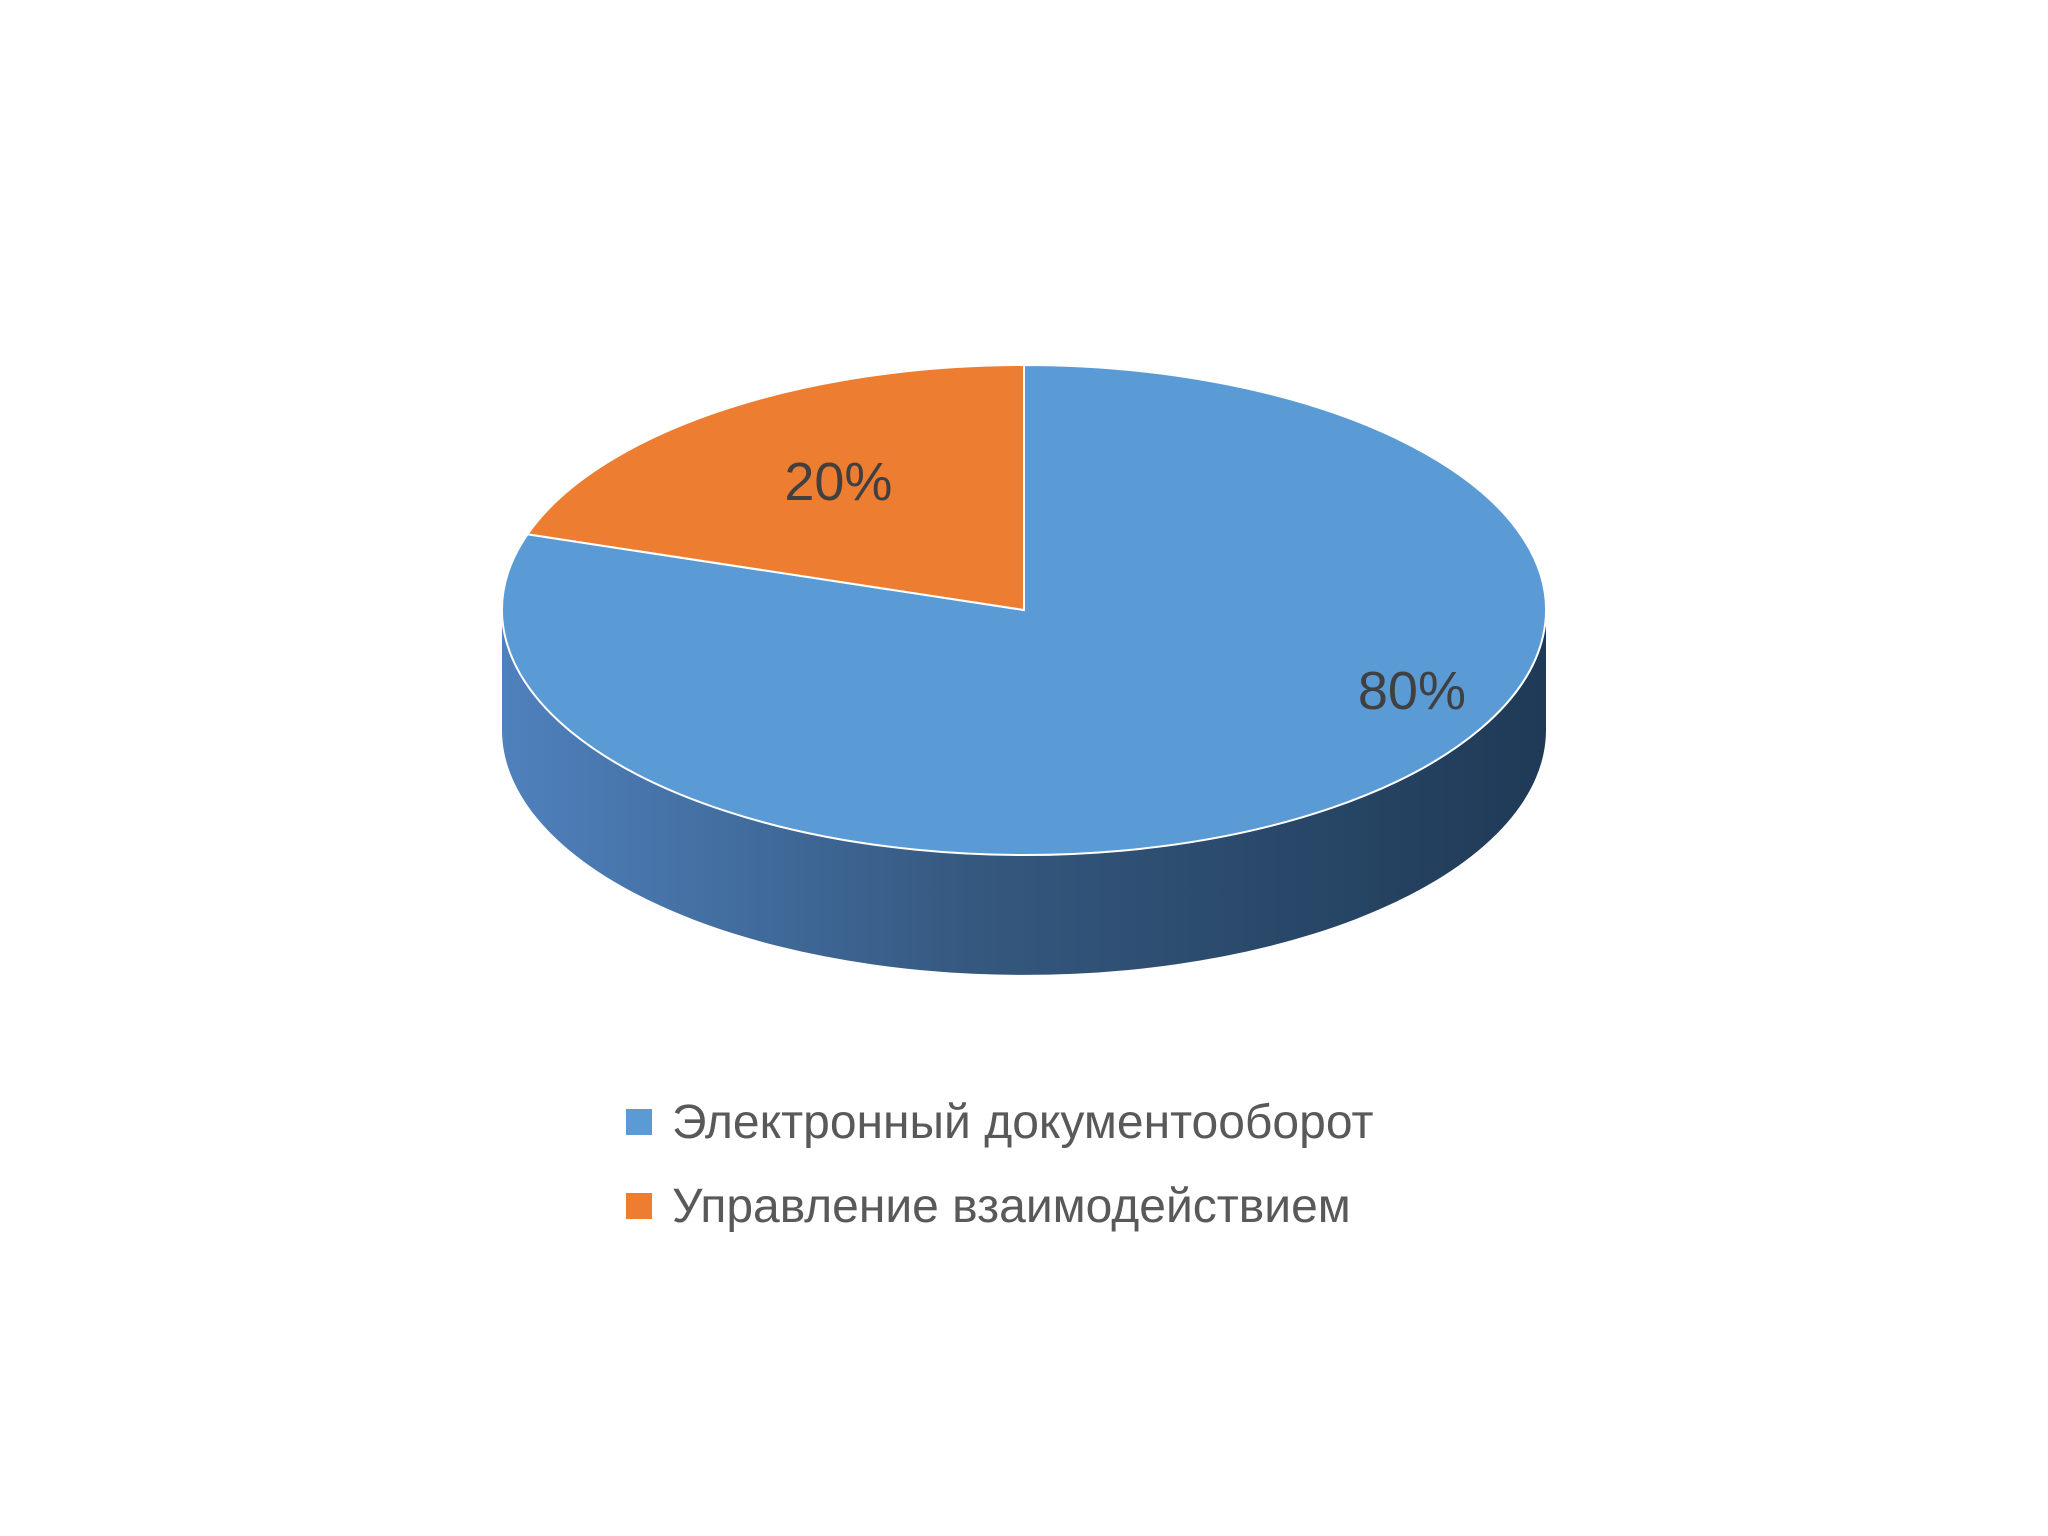 The height and width of the screenshot is (1536, 2048). What do you see at coordinates (1011, 1206) in the screenshot?
I see `legend-label-1: Управление взаимодействием` at bounding box center [1011, 1206].